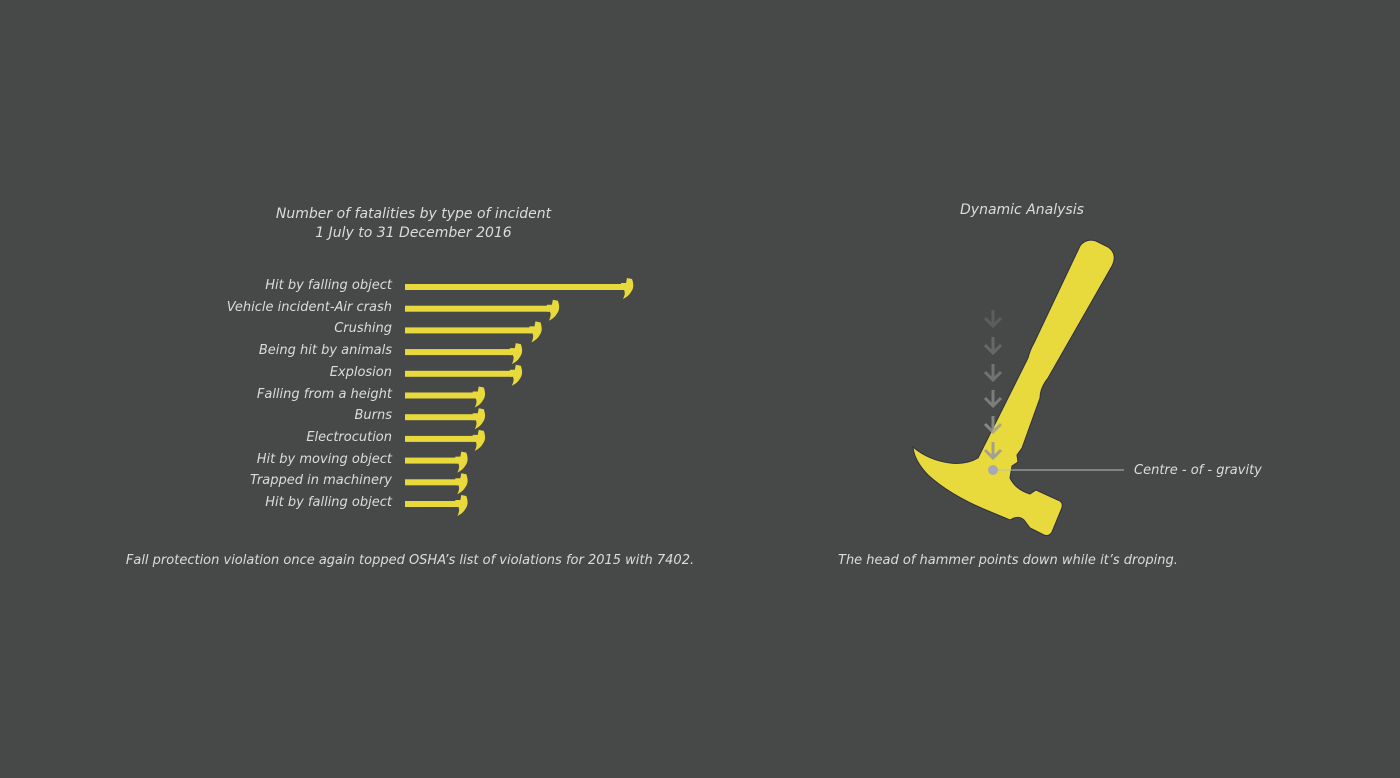 This screenshot has height=778, width=1400. What do you see at coordinates (1022, 210) in the screenshot?
I see `dynamic-analysis-title: Dynamic Analysis` at bounding box center [1022, 210].